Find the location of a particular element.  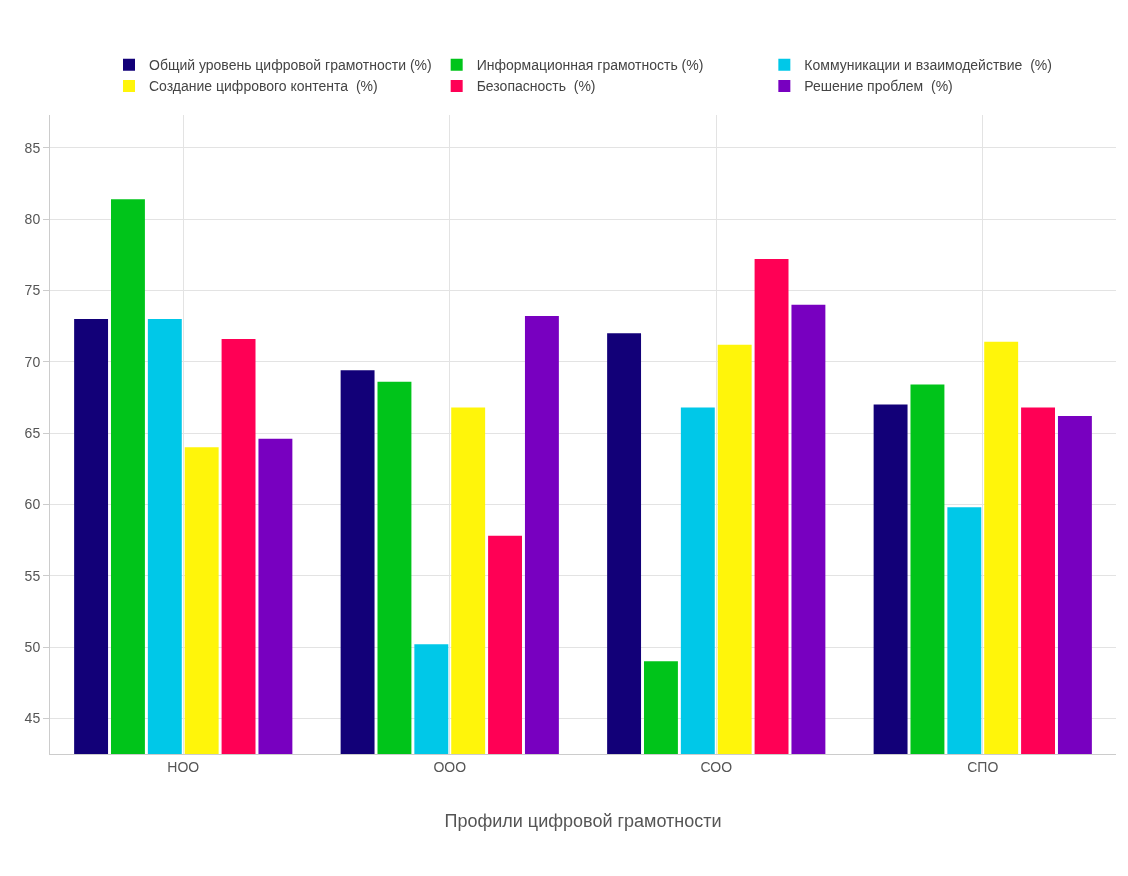

legend-label: Информационная грамотность (%) is located at coordinates (590, 65).